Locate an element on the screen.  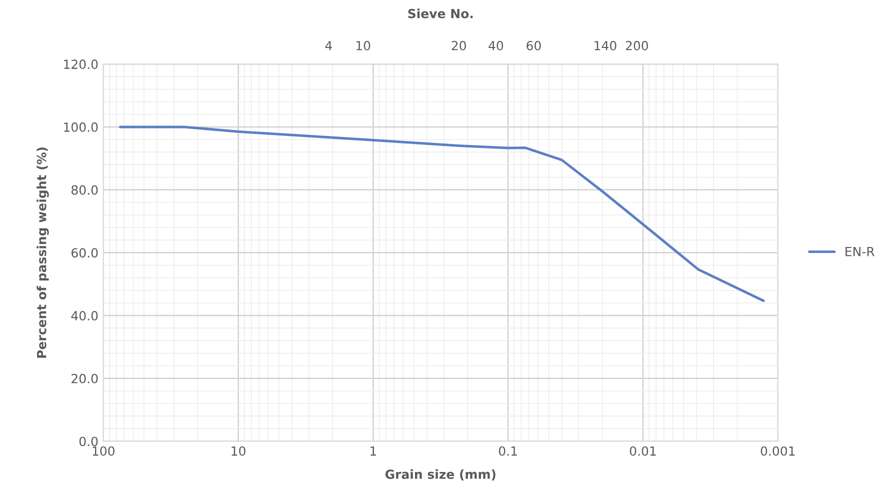
x-tick-label: 0.1 is located at coordinates (507, 451).